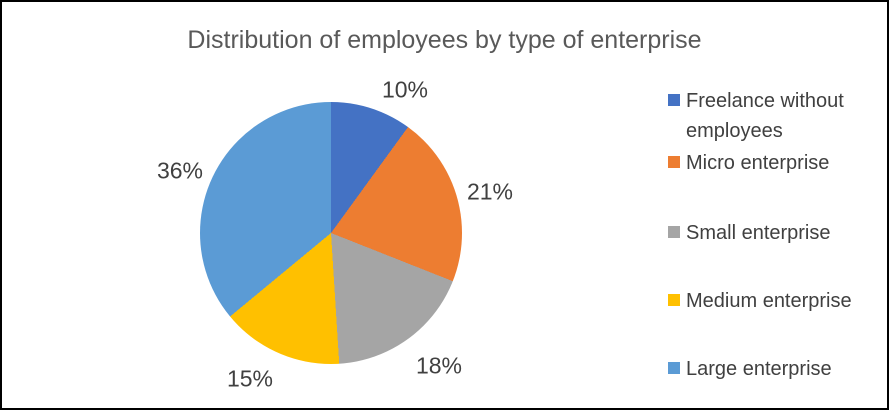  Describe the element at coordinates (758, 163) in the screenshot. I see `legend-item-label: Micro enterprise` at that location.